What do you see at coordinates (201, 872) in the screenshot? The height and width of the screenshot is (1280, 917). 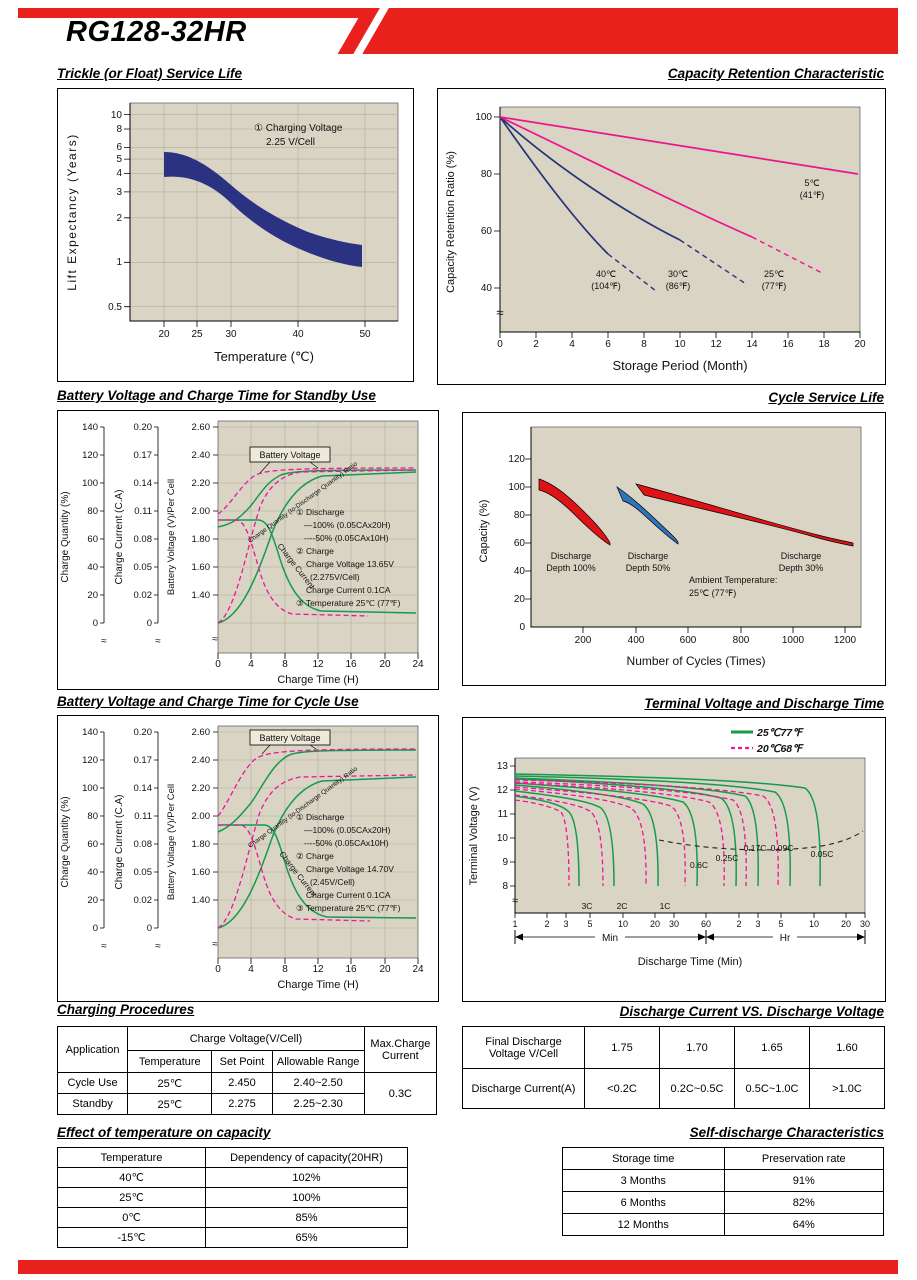 I see `tick-label: 1.60` at bounding box center [201, 872].